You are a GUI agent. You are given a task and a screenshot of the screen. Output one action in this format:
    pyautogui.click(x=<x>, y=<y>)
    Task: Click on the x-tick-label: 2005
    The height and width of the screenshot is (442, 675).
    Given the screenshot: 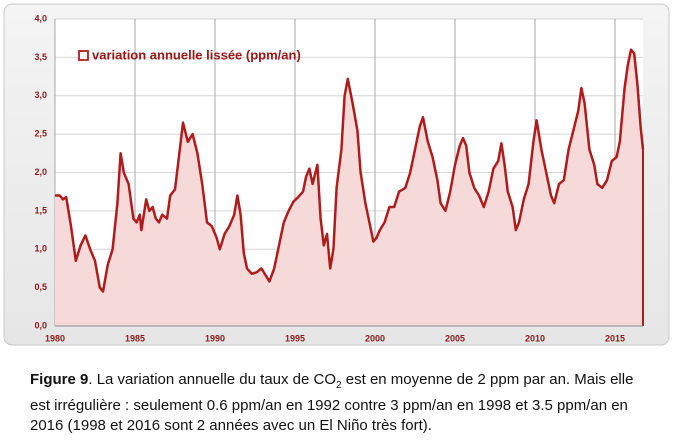 What is the action you would take?
    pyautogui.click(x=455, y=338)
    